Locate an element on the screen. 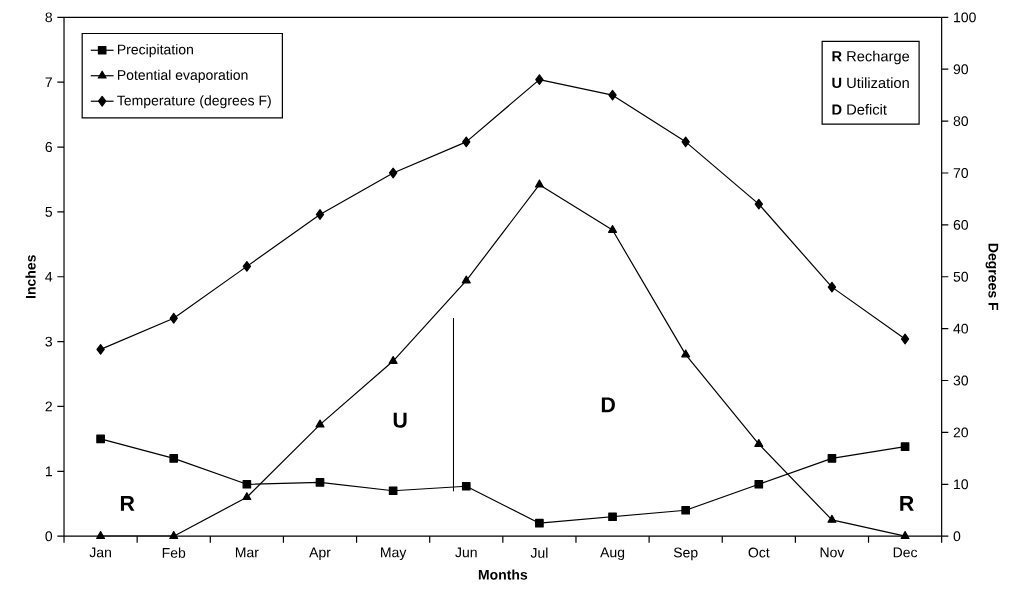  y2-axis-title: Degrees F is located at coordinates (992, 277).